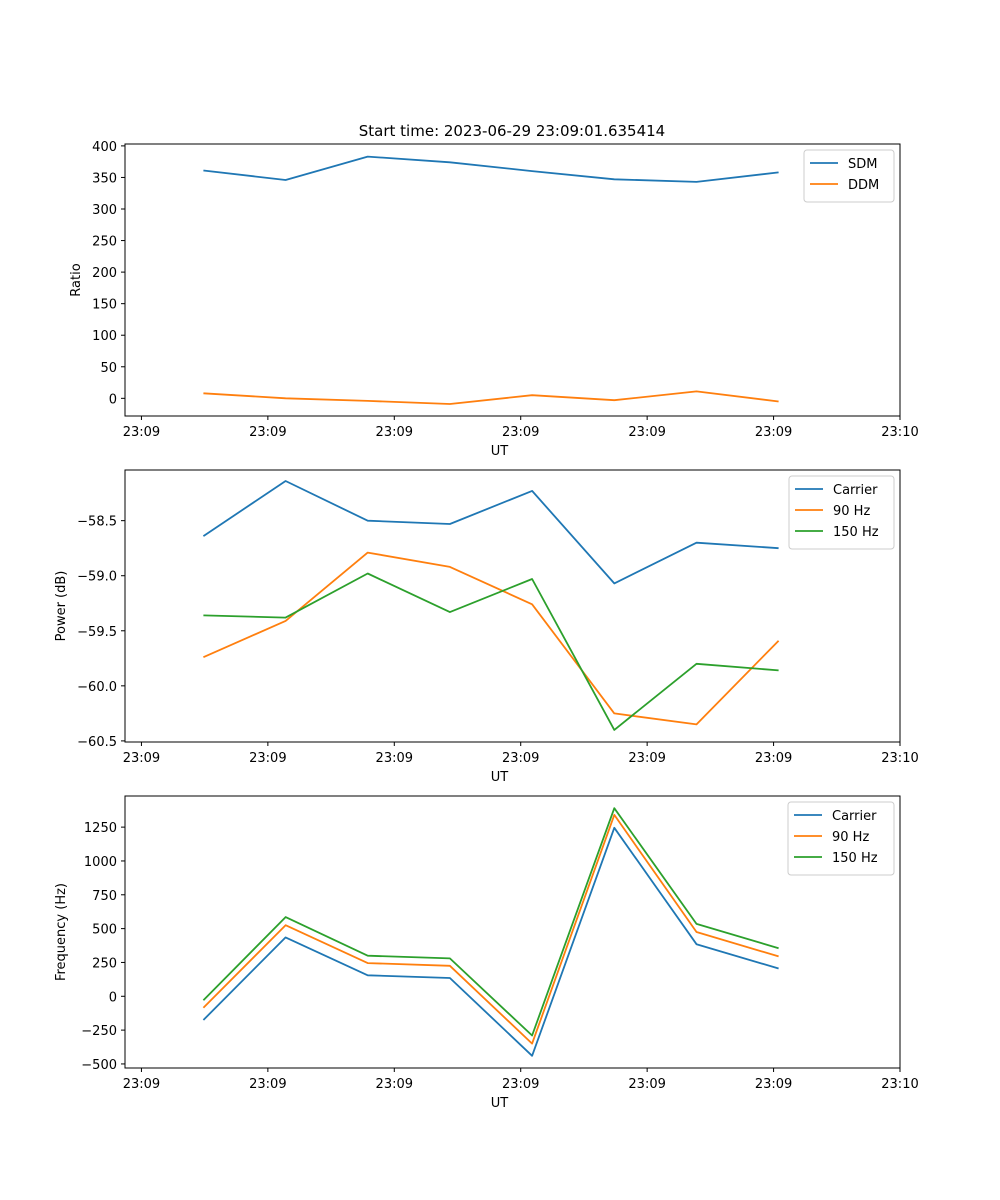  I want to click on y-tick-label: −58.5, so click(97, 522).